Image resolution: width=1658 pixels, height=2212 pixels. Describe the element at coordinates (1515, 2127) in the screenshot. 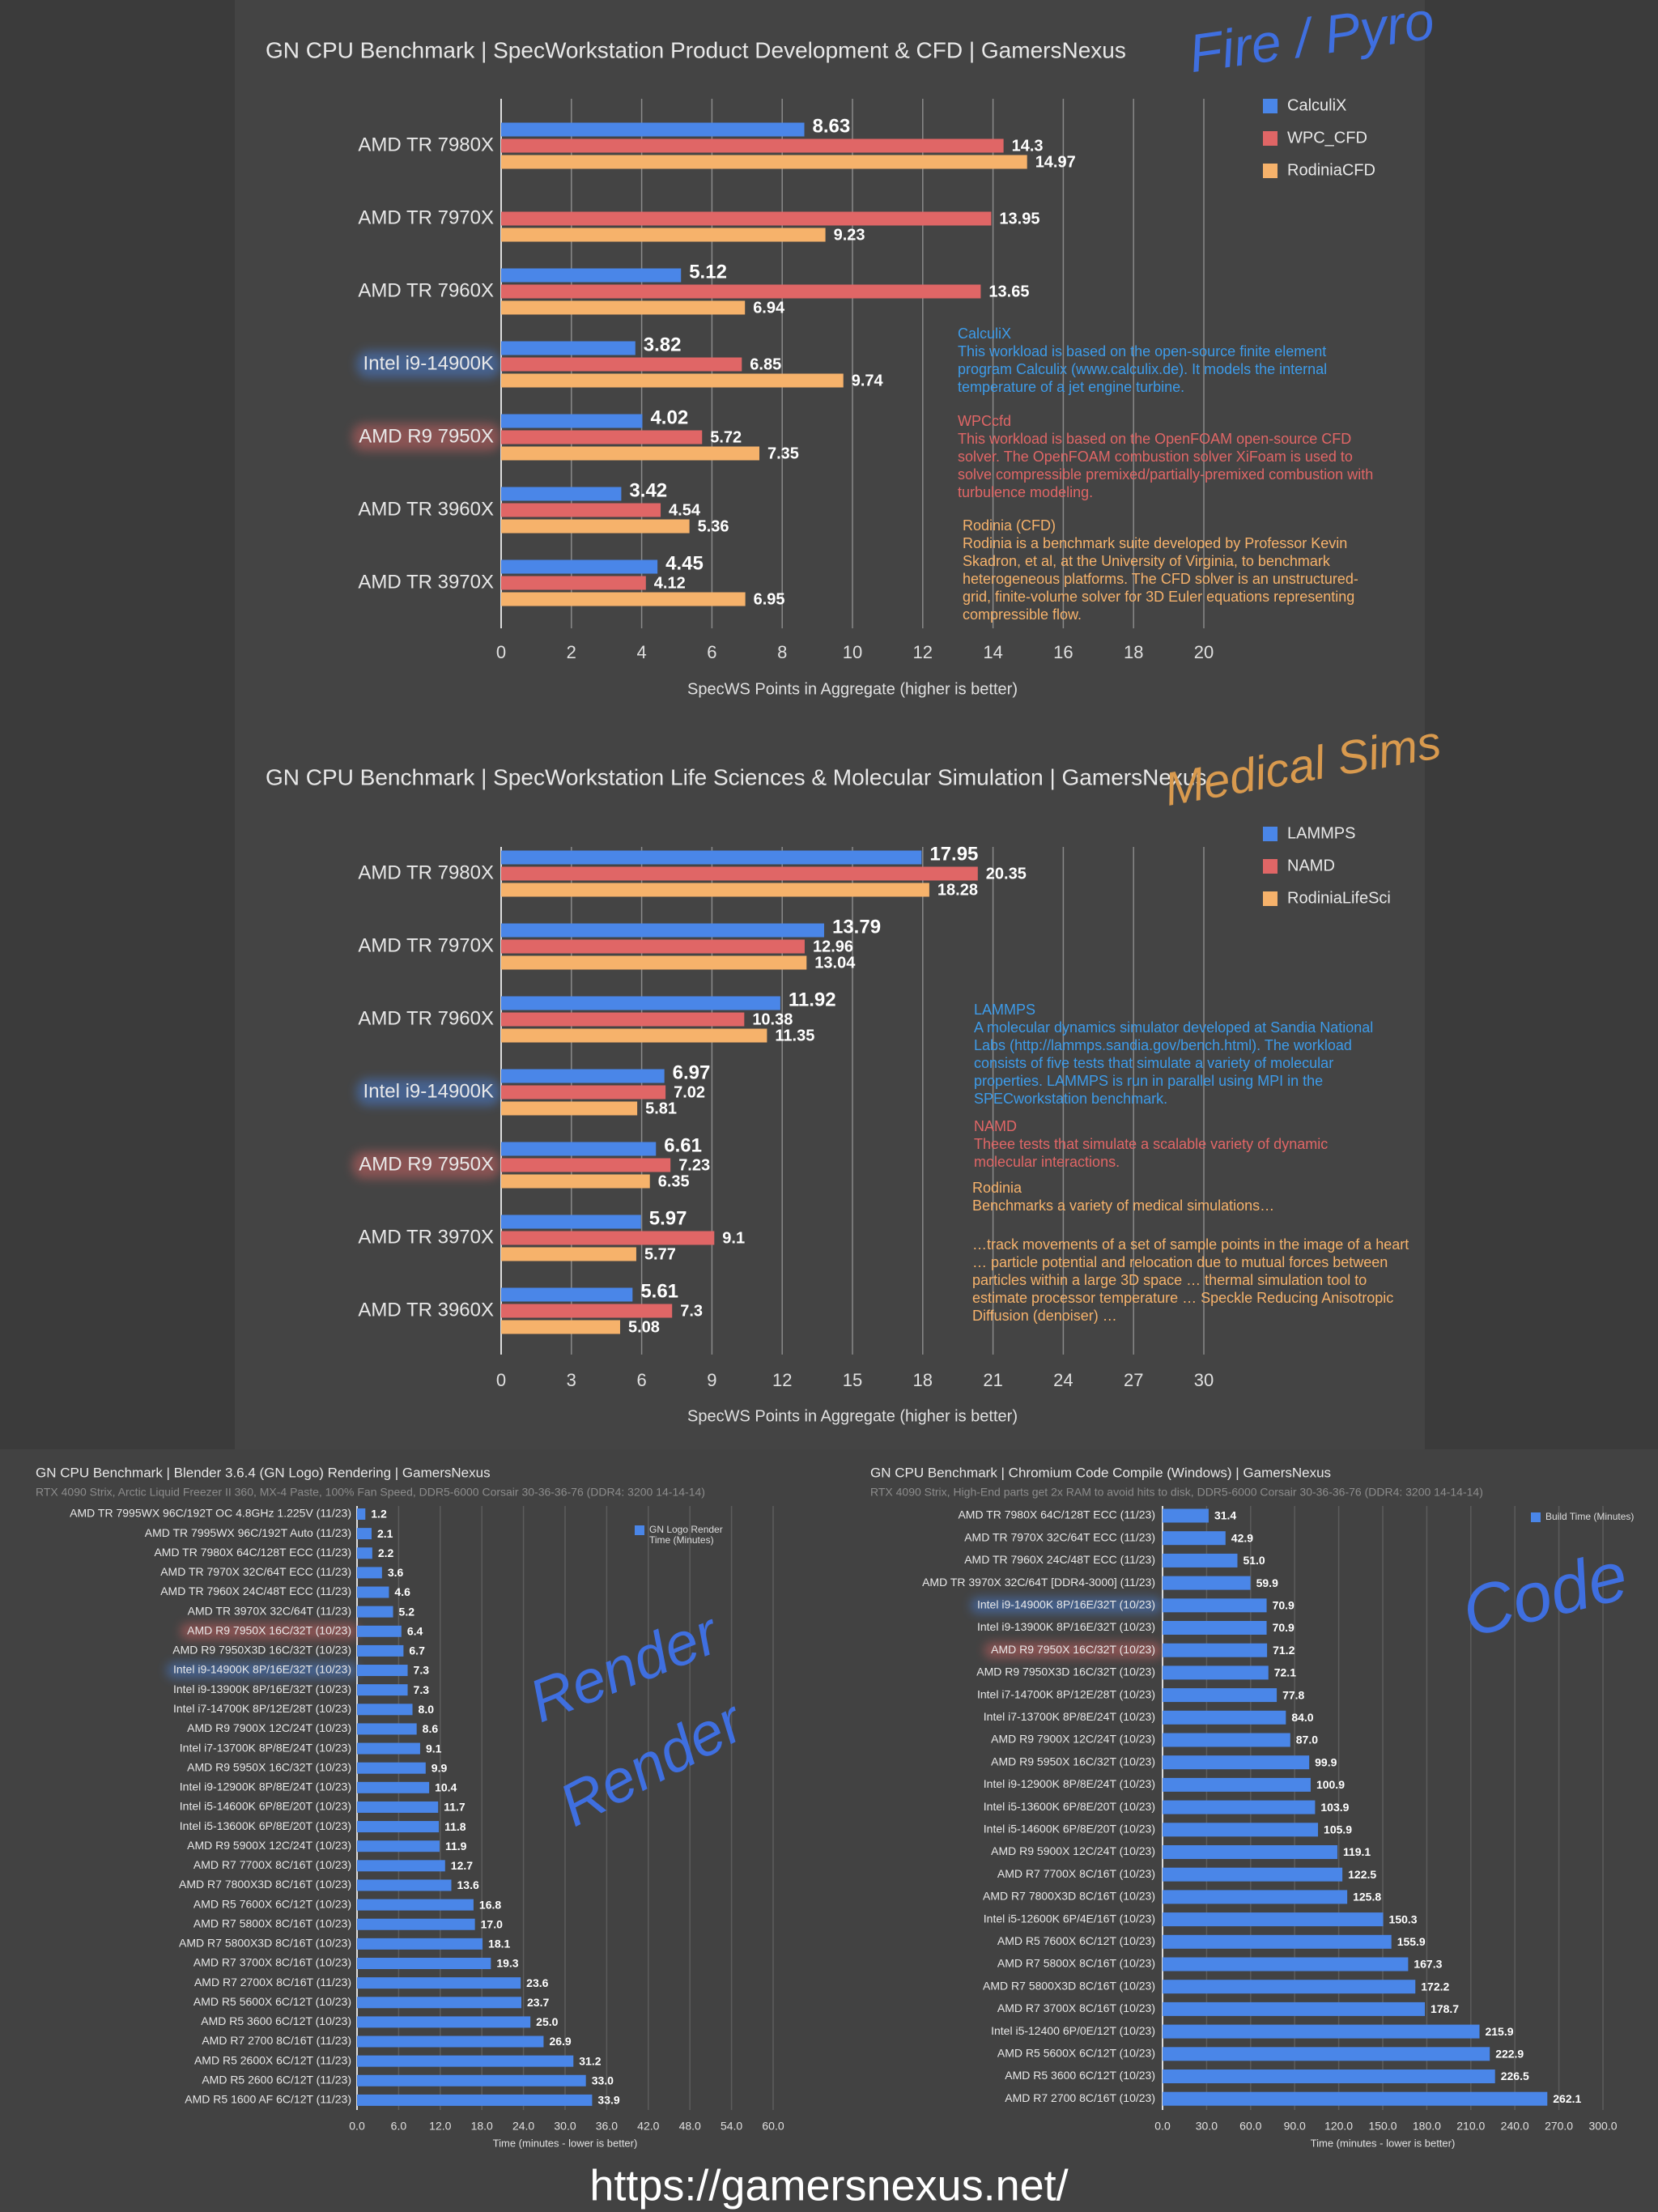

I see `x-tick-label: 240.0` at that location.